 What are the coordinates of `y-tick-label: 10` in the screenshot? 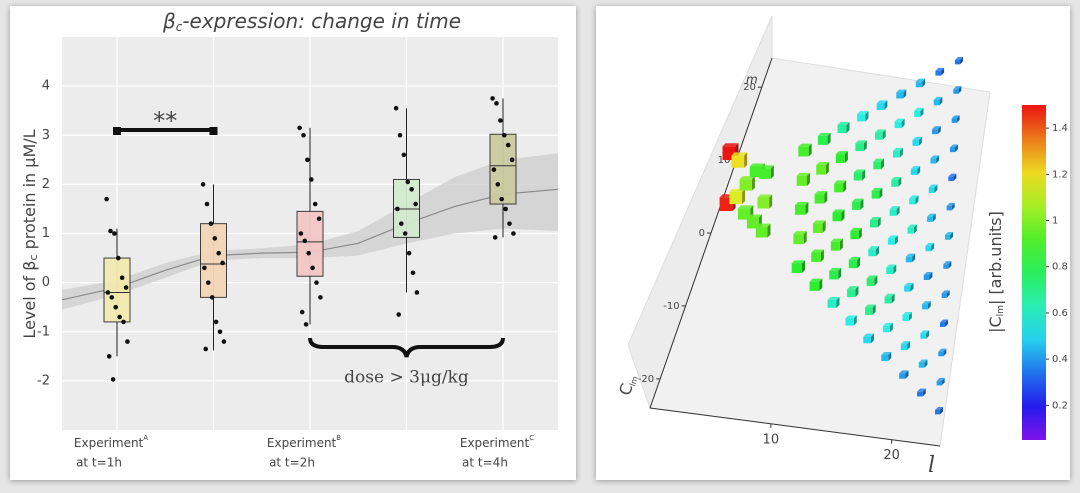 It's located at (724, 160).